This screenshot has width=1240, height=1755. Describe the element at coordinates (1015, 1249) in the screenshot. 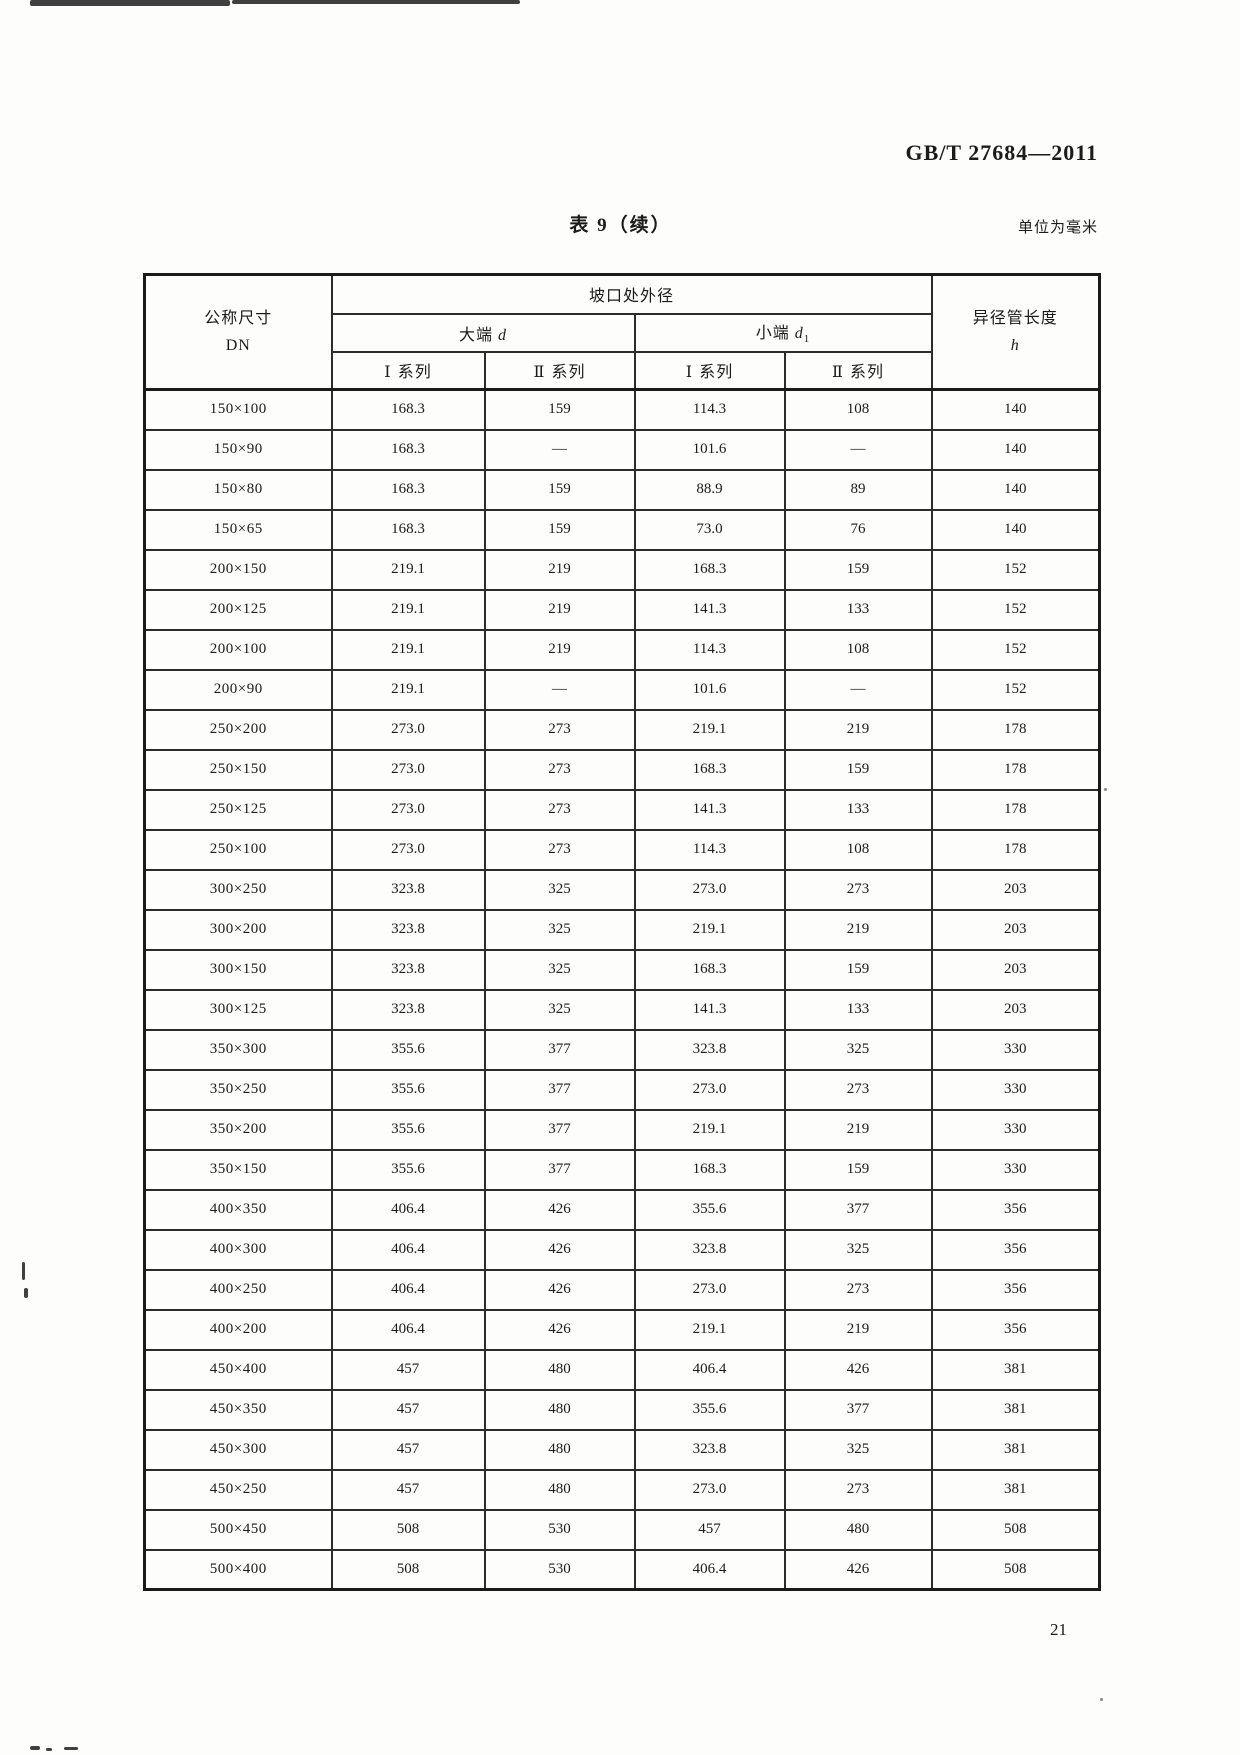

I see `cell-h: 356` at that location.